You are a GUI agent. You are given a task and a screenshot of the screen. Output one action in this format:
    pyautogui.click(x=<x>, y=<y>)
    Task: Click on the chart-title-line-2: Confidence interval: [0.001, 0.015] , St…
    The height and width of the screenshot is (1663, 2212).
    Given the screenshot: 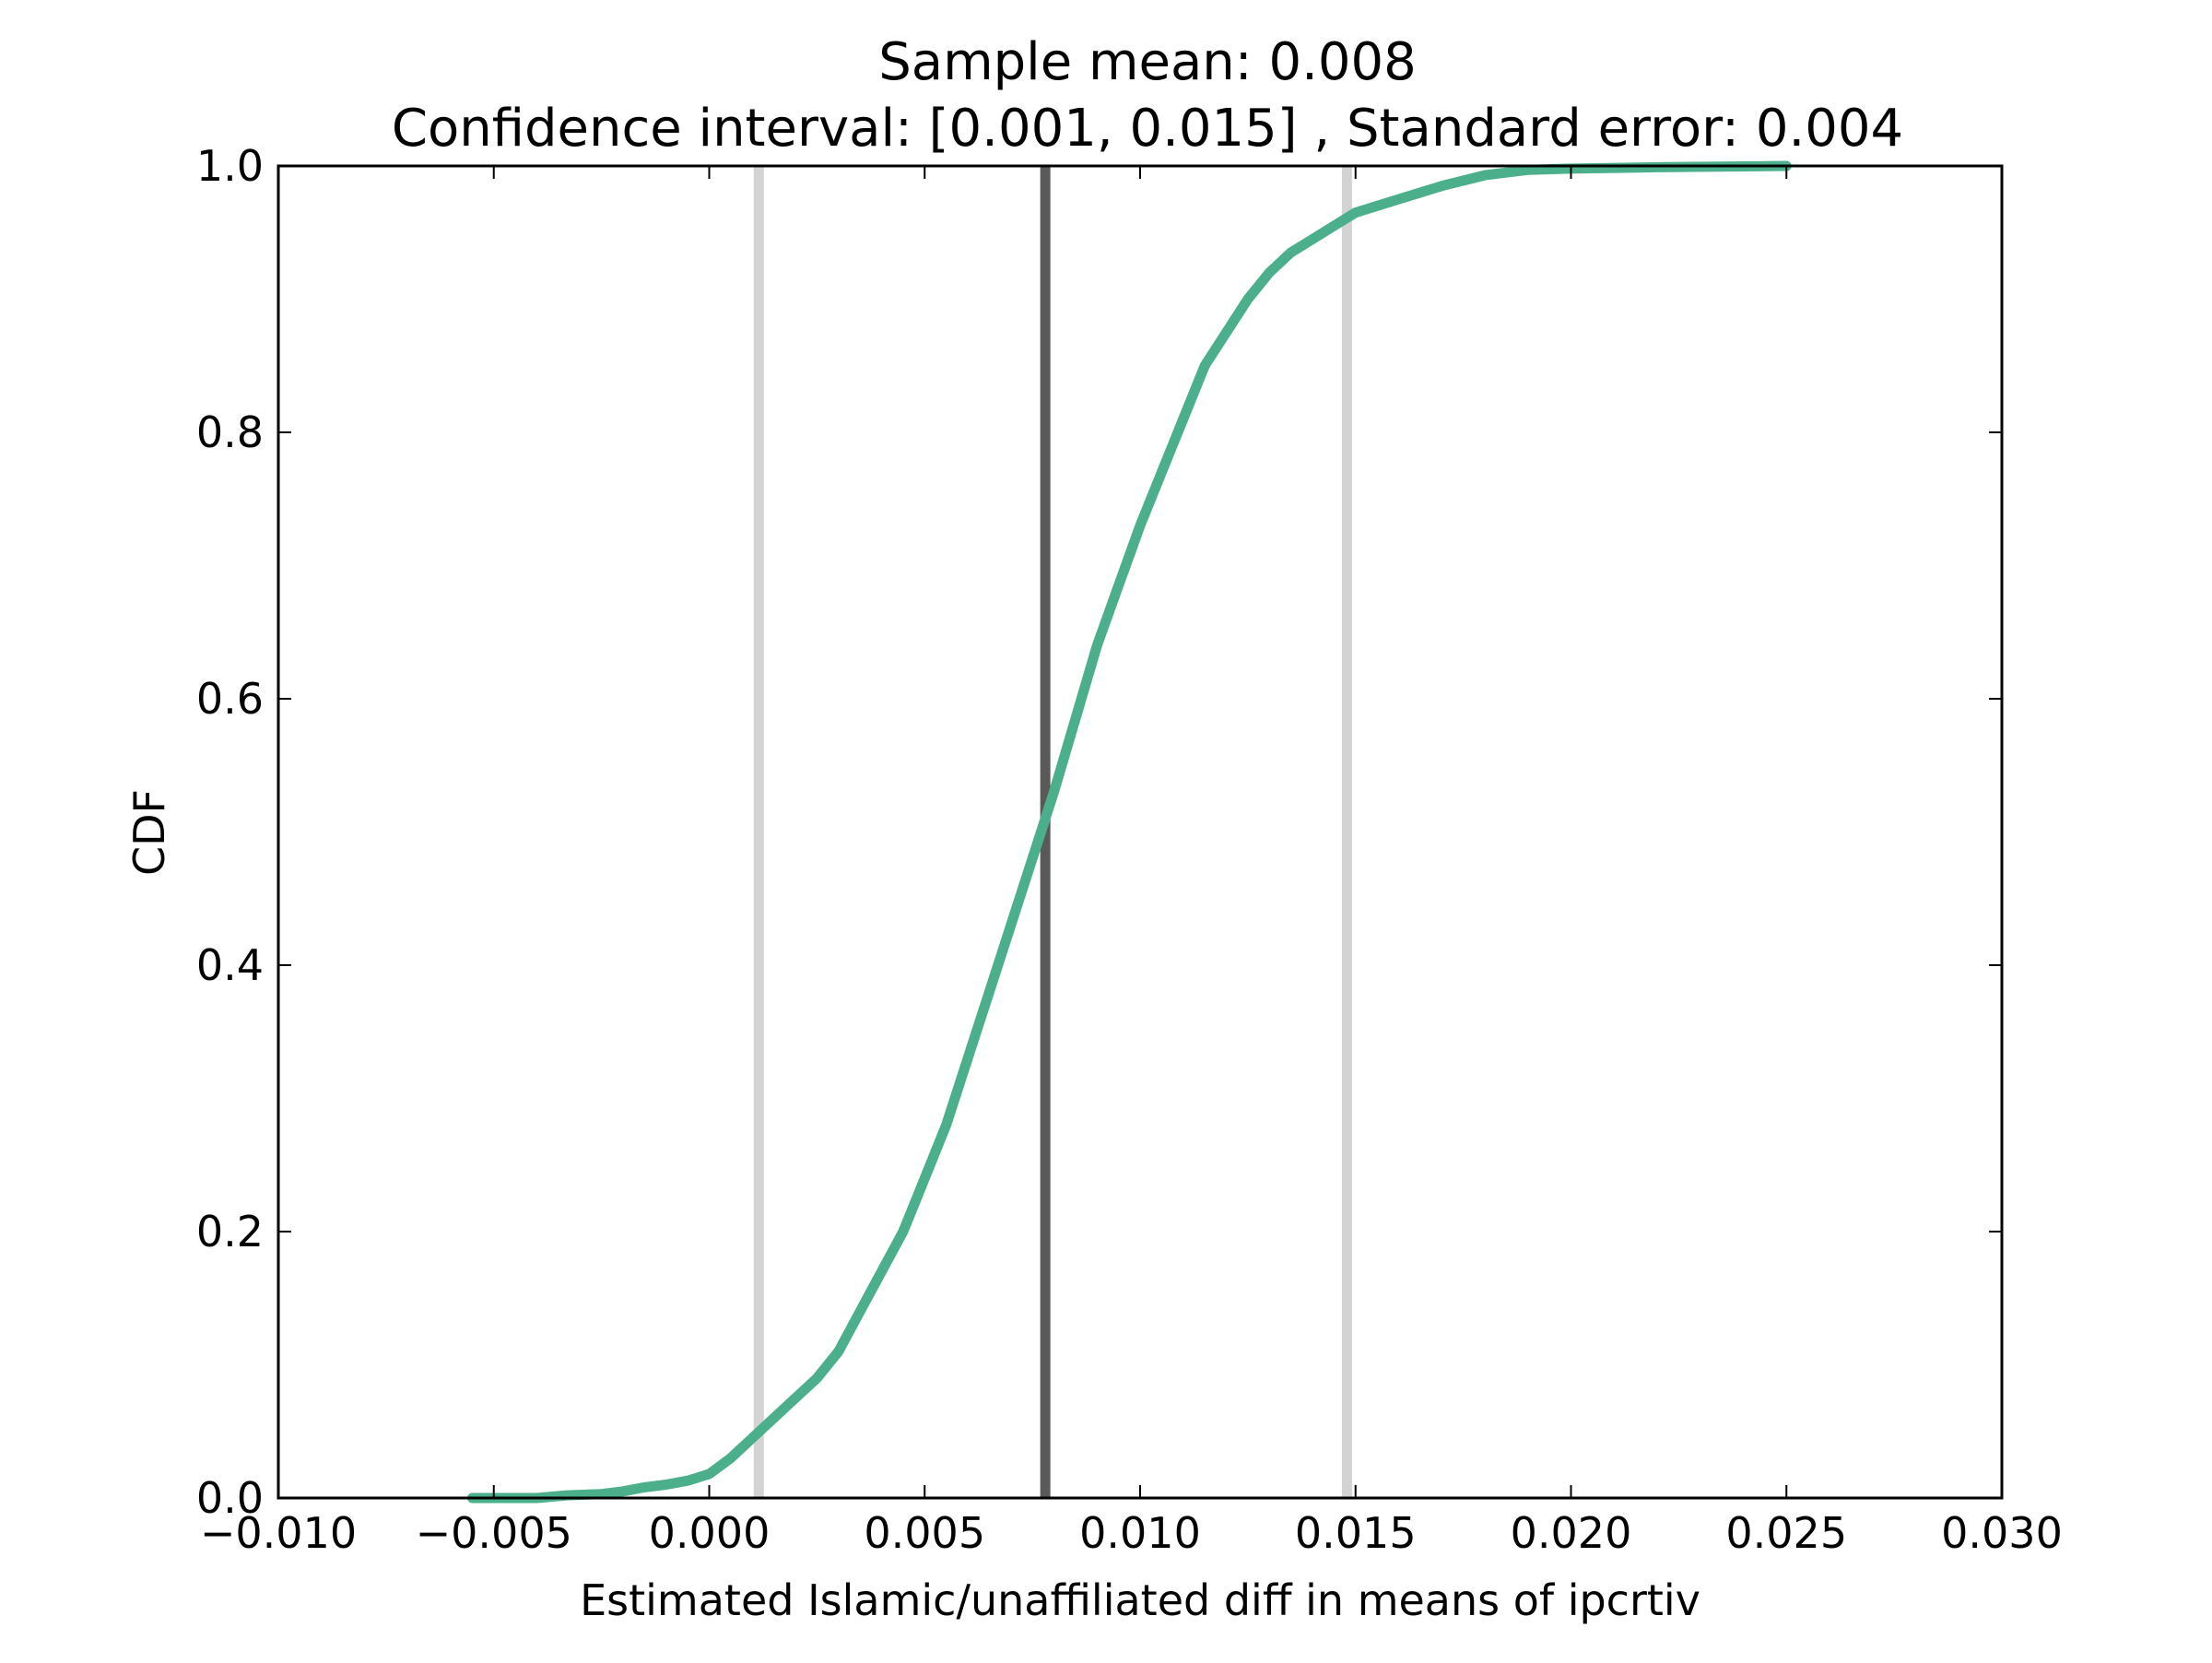 What is the action you would take?
    pyautogui.click(x=1147, y=129)
    